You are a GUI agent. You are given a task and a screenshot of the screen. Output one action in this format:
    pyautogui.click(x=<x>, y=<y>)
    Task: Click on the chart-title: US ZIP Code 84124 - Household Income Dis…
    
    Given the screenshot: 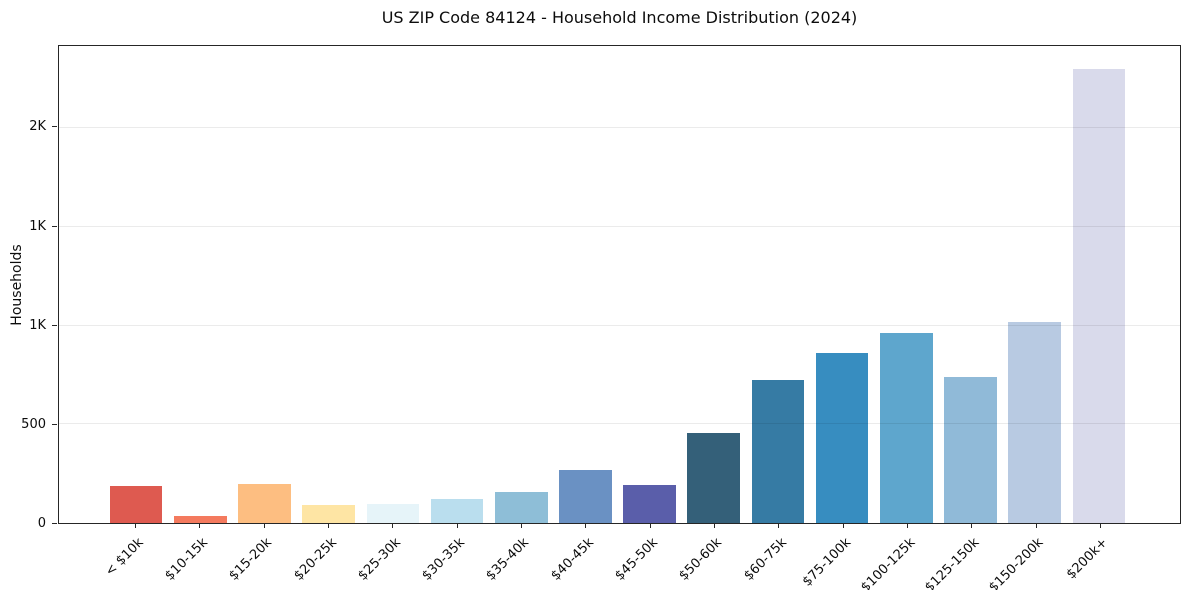 What is the action you would take?
    pyautogui.click(x=619, y=17)
    